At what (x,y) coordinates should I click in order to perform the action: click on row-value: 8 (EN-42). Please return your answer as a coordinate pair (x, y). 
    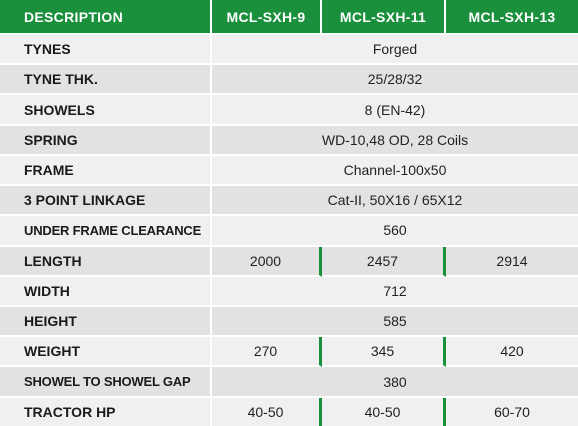
    Looking at the image, I should click on (395, 110).